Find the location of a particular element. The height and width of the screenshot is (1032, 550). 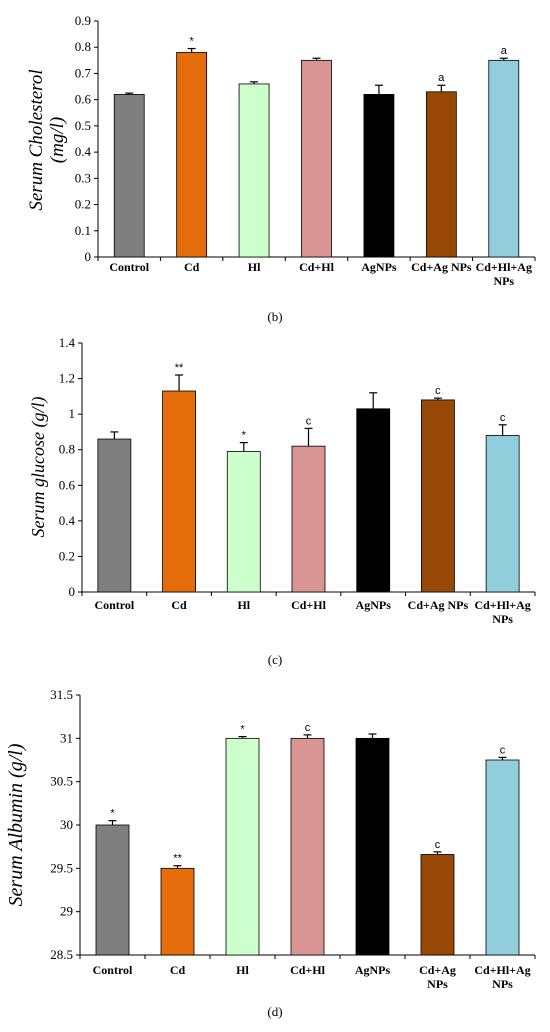

y-tick-label: 0.9 is located at coordinates (83, 20).